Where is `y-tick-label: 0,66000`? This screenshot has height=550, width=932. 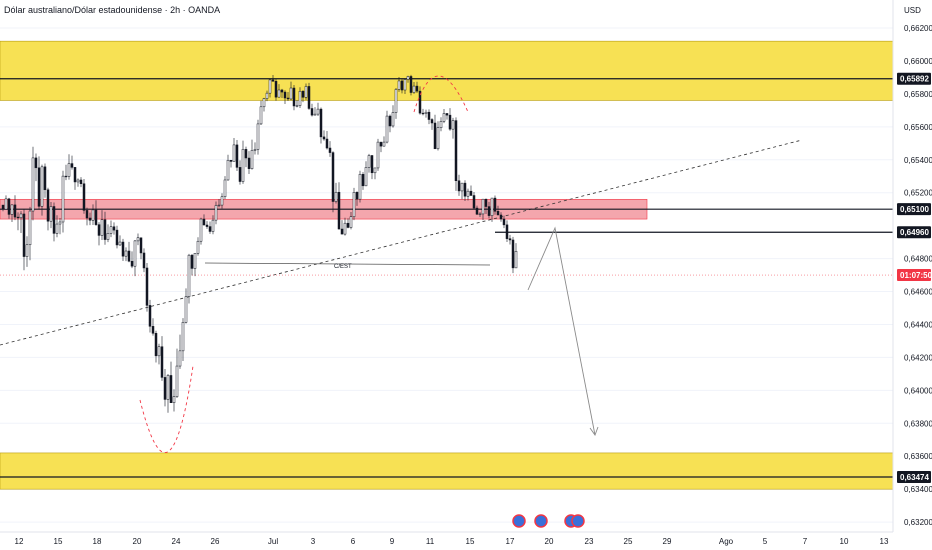
y-tick-label: 0,66000 is located at coordinates (918, 61).